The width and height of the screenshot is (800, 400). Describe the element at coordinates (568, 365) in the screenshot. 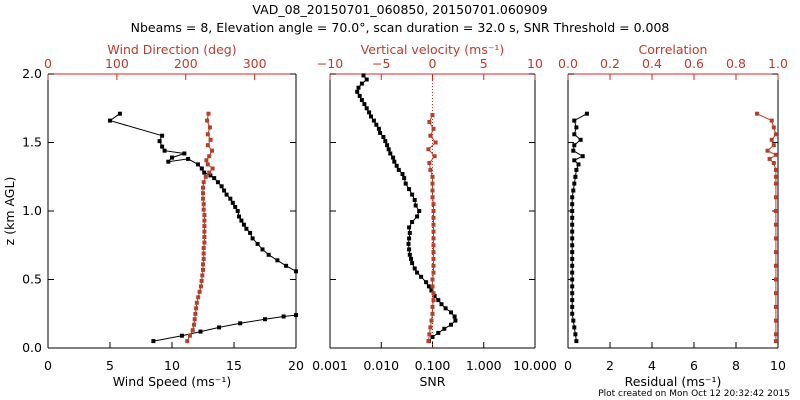

I see `x-tick-label: 0` at that location.